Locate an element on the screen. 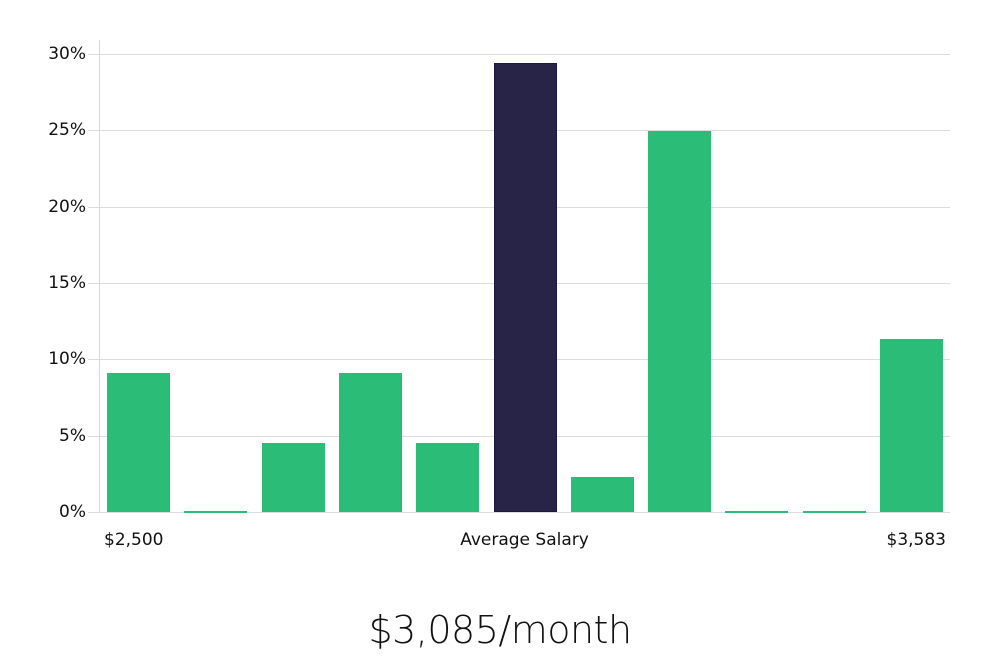 This screenshot has width=1000, height=660. x-min-label: $2,500 is located at coordinates (134, 540).